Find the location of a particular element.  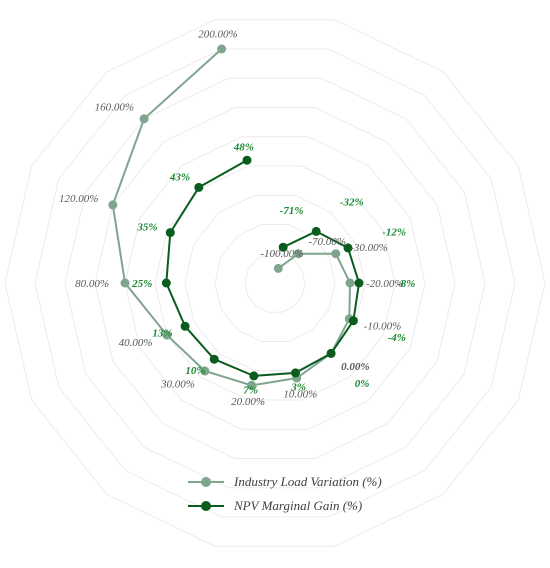

data-label-npv-gain: 10% is located at coordinates (195, 371).